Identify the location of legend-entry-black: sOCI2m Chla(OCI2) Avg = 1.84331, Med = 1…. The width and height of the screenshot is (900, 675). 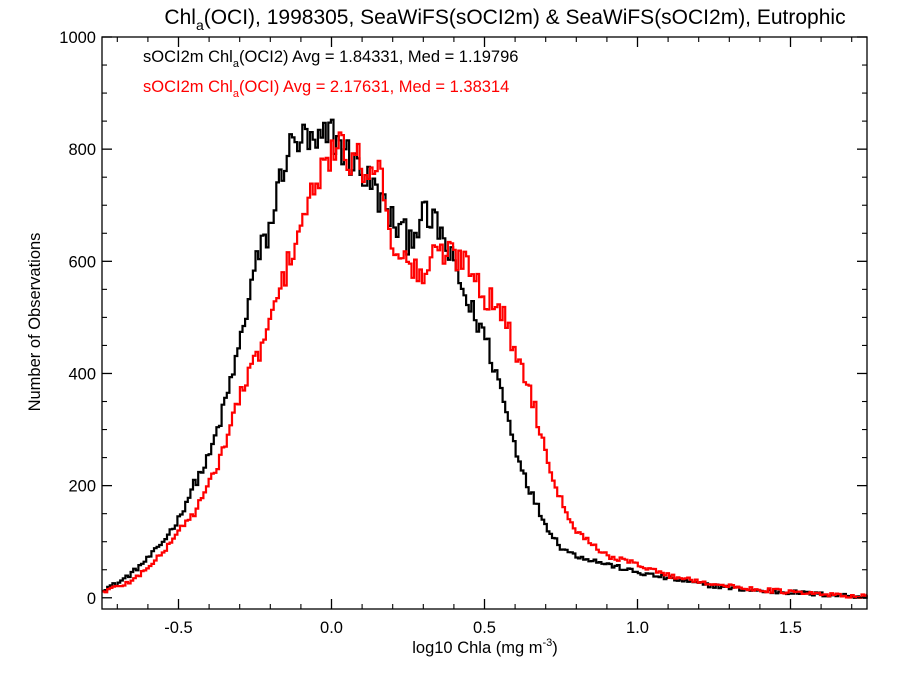
(330, 59).